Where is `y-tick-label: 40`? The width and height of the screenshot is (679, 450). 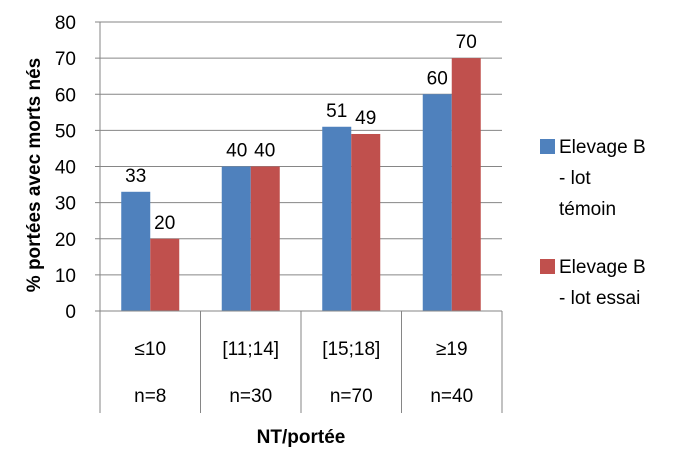 y-tick-label: 40 is located at coordinates (65, 168).